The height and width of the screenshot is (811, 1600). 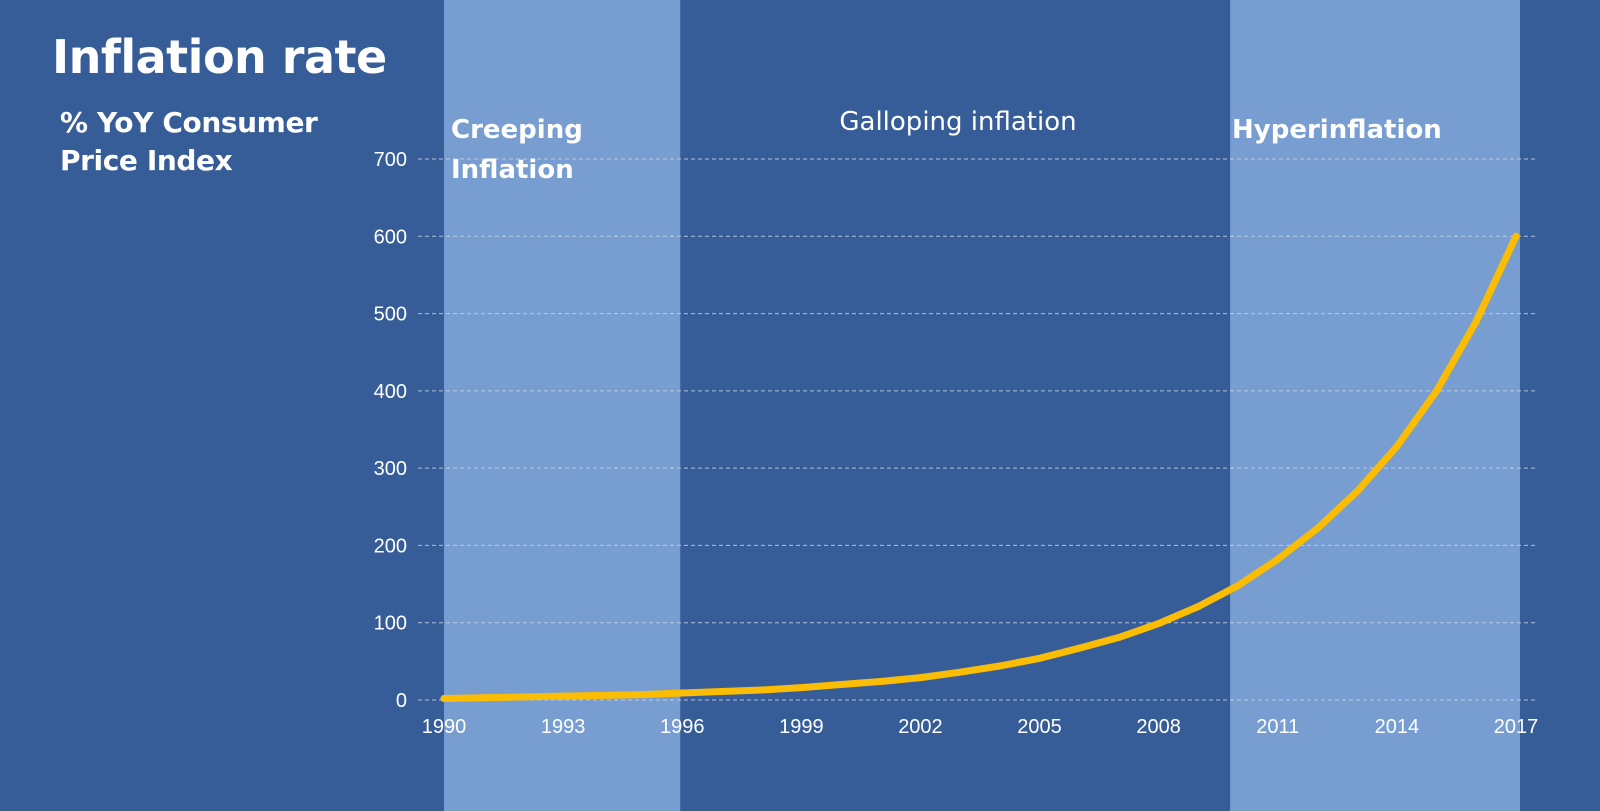 What do you see at coordinates (682, 727) in the screenshot?
I see `x-tick-label: 1996` at bounding box center [682, 727].